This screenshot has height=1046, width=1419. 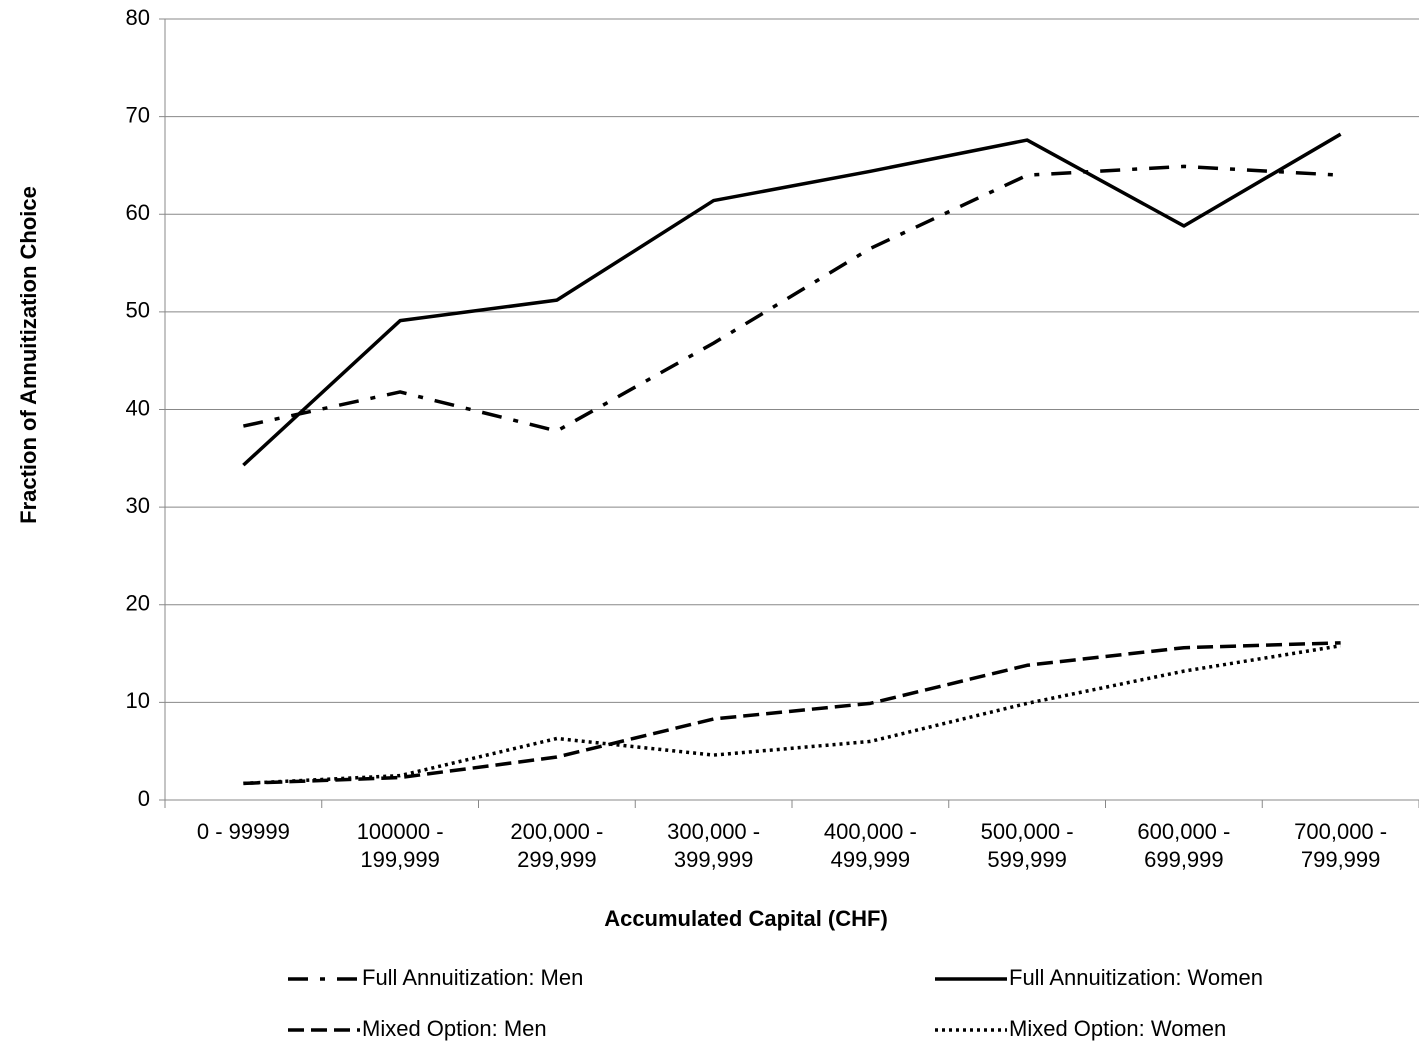 I want to click on x-tick-label: 400,000 - 499,999, so click(x=870, y=845).